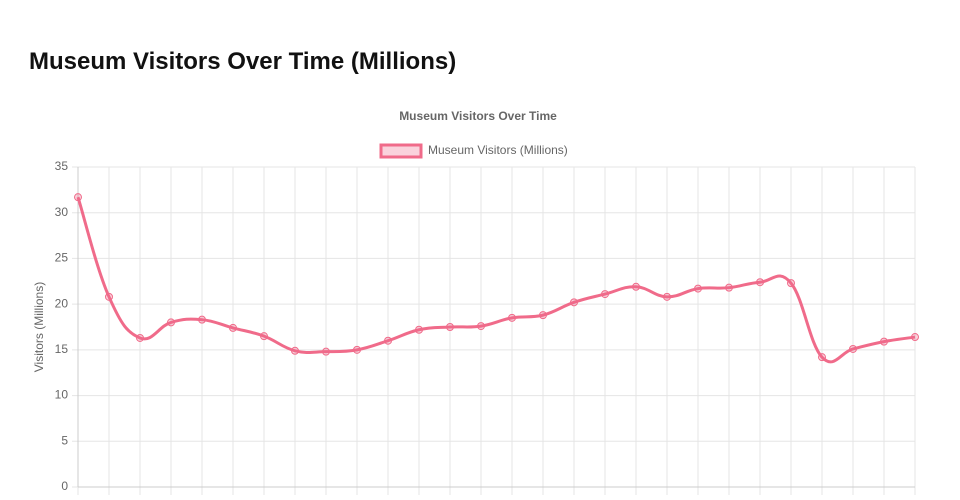  What do you see at coordinates (62, 166) in the screenshot?
I see `y-tick-label: 35` at bounding box center [62, 166].